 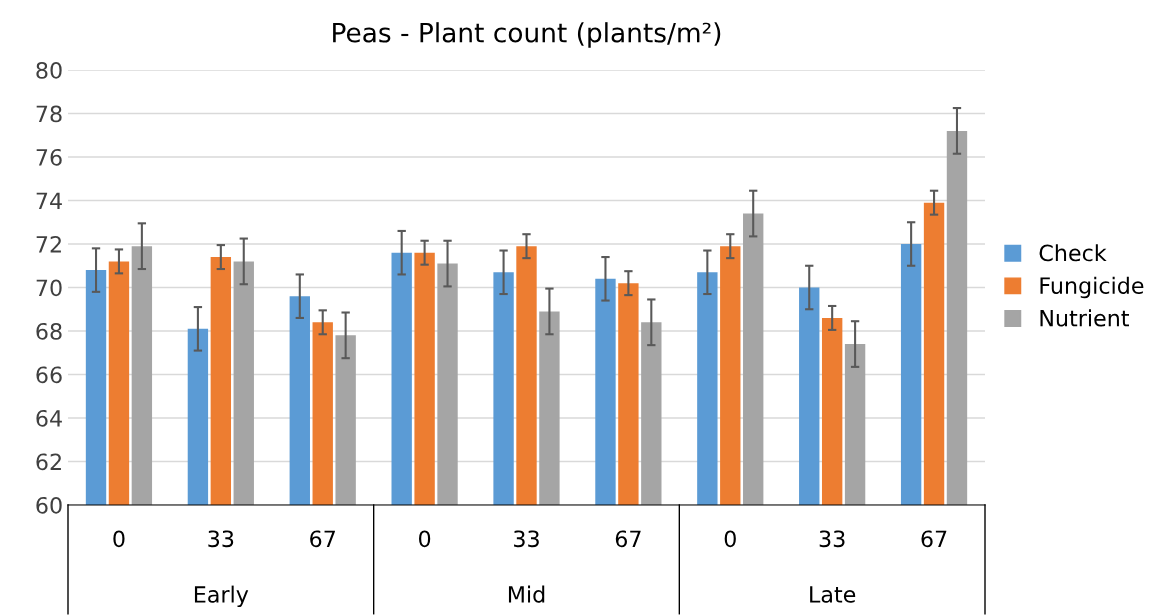 I want to click on y-tick-label: 70, so click(x=49, y=288).